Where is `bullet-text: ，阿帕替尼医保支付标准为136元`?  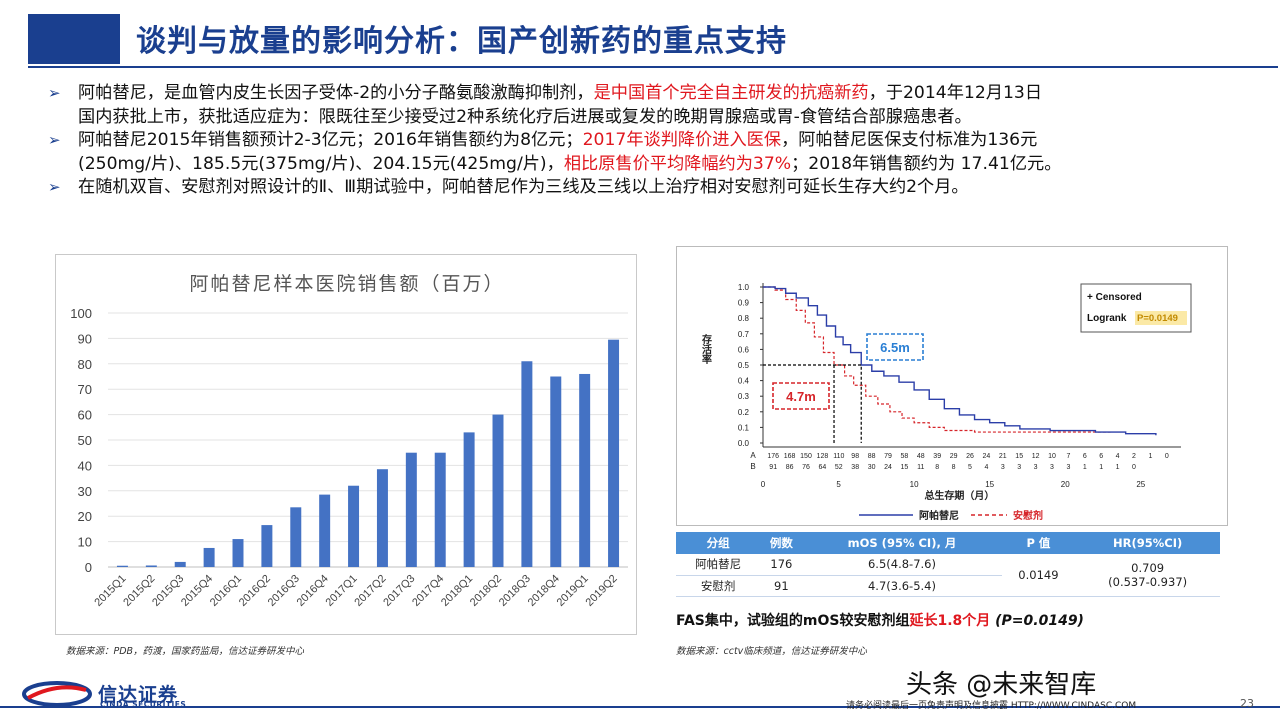
bullet-text: ，阿帕替尼医保支付标准为136元 is located at coordinates (909, 140).